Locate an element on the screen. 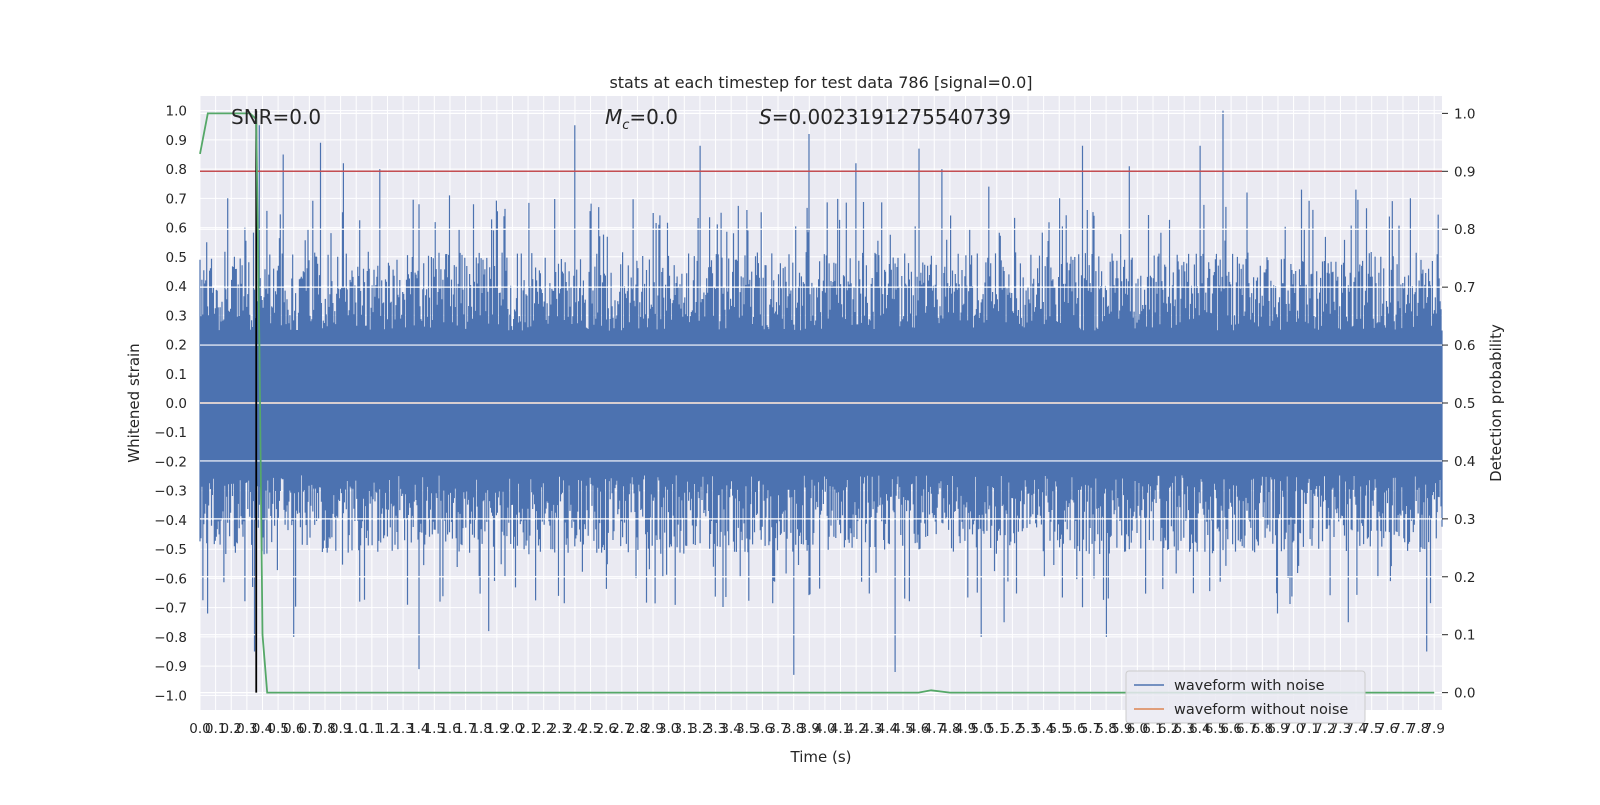 The height and width of the screenshot is (805, 1600). x-tick-label: 1.9 is located at coordinates (496, 729).